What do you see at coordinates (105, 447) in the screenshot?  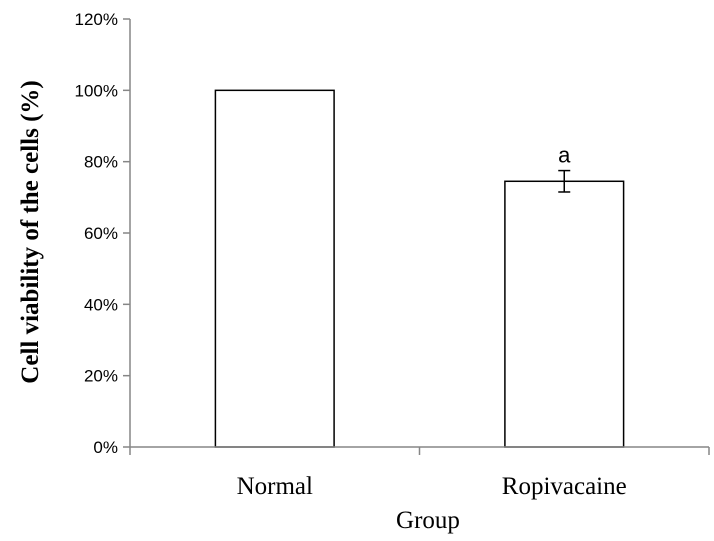 I see `y-tick-label: 0%` at bounding box center [105, 447].